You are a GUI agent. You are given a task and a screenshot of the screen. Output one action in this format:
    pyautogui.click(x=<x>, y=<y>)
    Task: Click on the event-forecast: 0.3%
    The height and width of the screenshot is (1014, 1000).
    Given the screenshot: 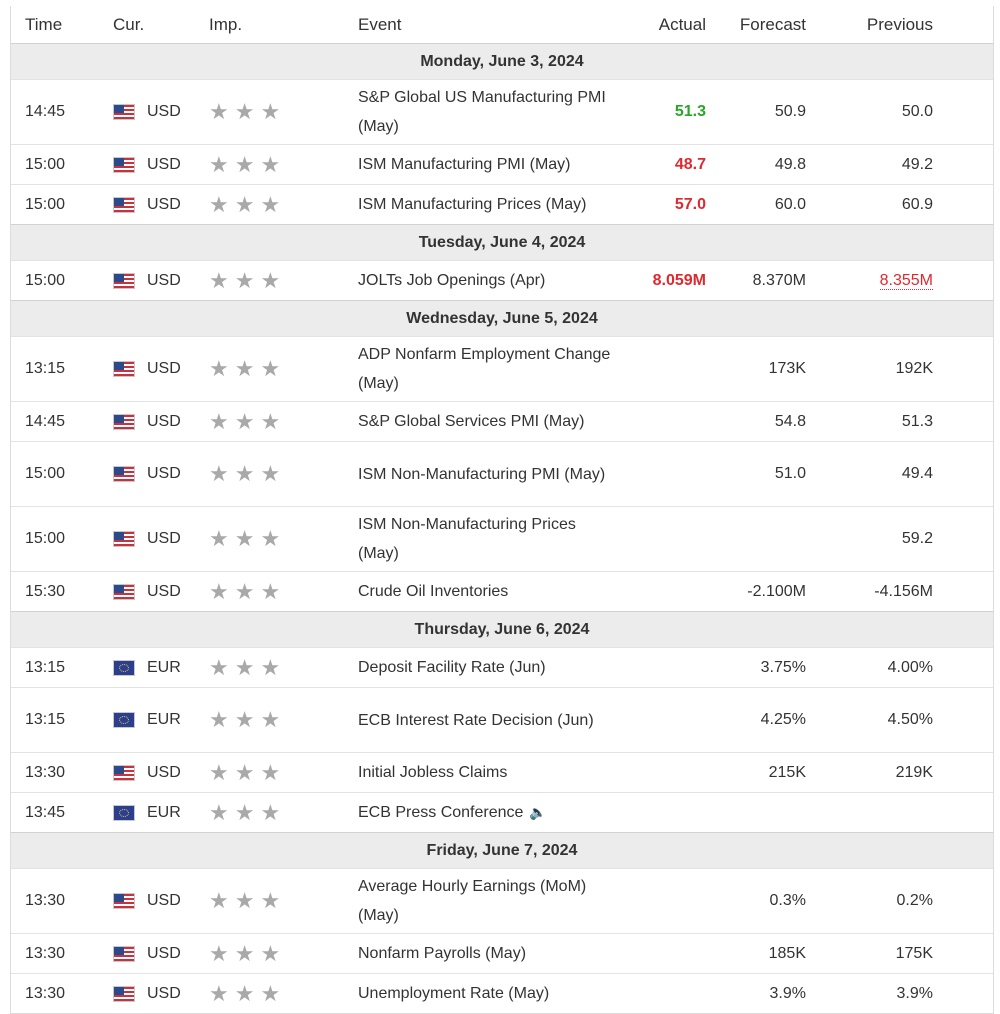 What is the action you would take?
    pyautogui.click(x=787, y=900)
    